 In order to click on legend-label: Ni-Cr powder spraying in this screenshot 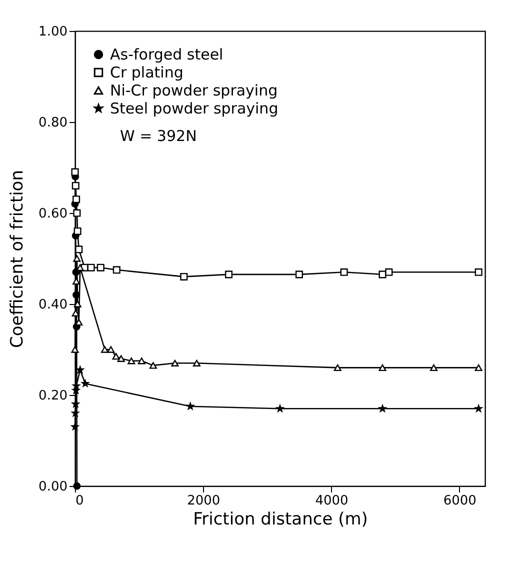, I will do `click(194, 91)`.